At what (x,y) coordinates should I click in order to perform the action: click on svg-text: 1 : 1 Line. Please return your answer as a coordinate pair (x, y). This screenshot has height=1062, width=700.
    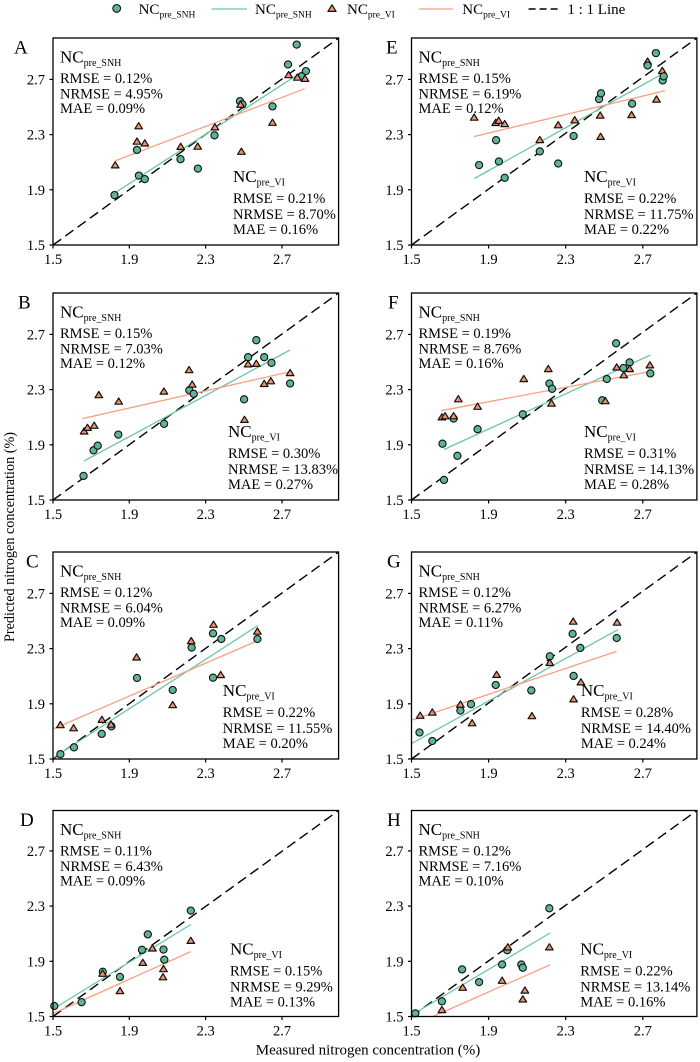
    Looking at the image, I should click on (596, 10).